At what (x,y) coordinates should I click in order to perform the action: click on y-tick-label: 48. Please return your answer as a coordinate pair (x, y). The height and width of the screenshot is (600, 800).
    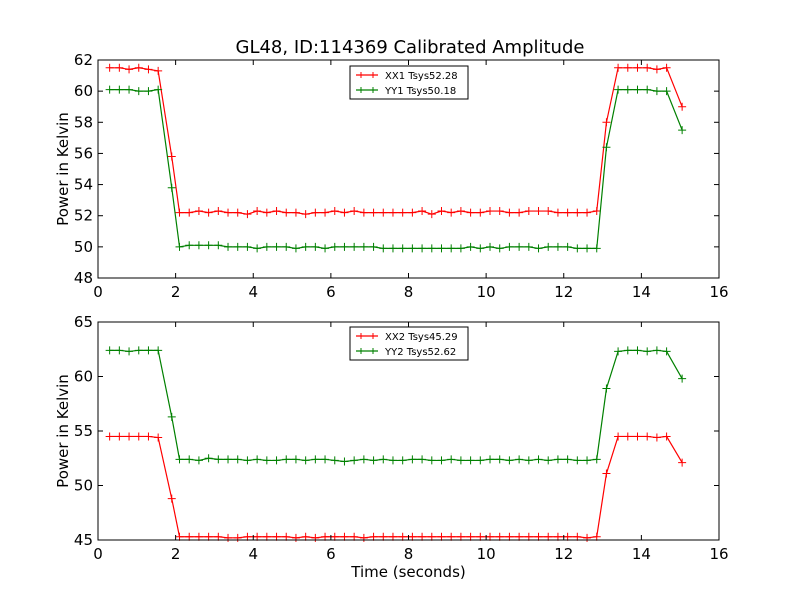
    Looking at the image, I should click on (83, 278).